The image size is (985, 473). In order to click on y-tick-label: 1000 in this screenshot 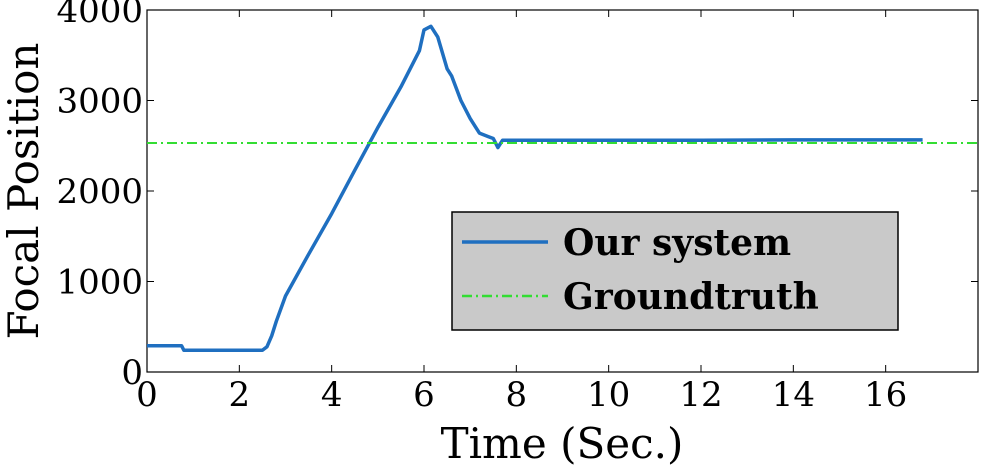, I will do `click(99, 283)`.